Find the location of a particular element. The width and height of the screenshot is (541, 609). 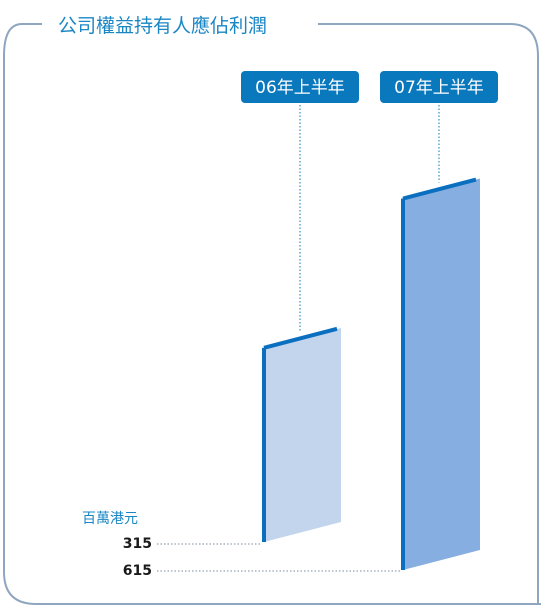

value-label-2: 615 is located at coordinates (137, 571).